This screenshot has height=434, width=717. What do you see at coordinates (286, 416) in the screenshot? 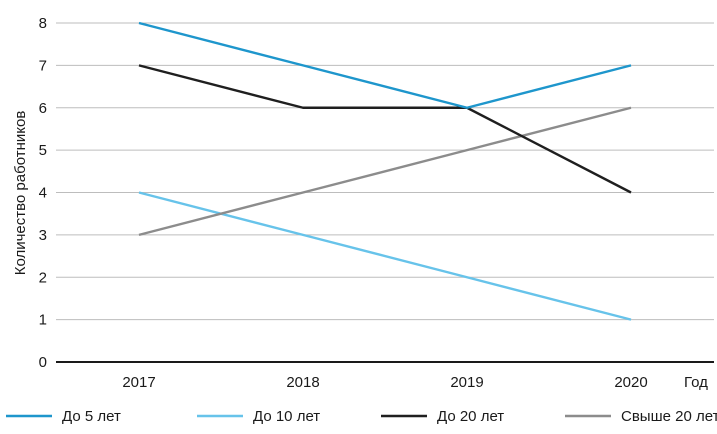
I see `legend-label-2: До 10 лет` at bounding box center [286, 416].